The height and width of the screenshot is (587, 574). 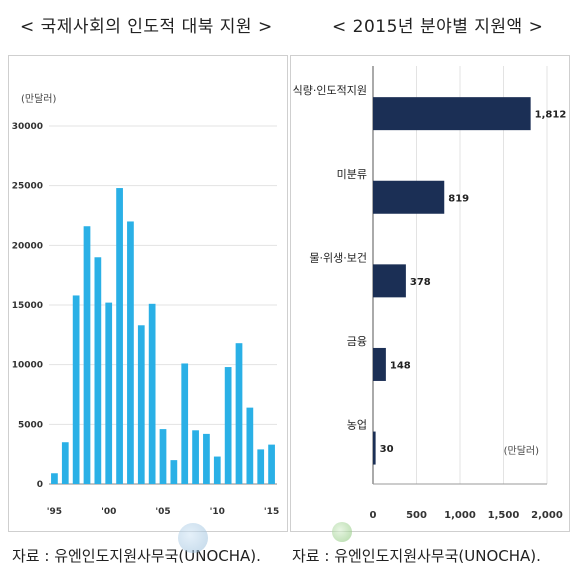 What do you see at coordinates (387, 449) in the screenshot?
I see `right-value-label: 30` at bounding box center [387, 449].